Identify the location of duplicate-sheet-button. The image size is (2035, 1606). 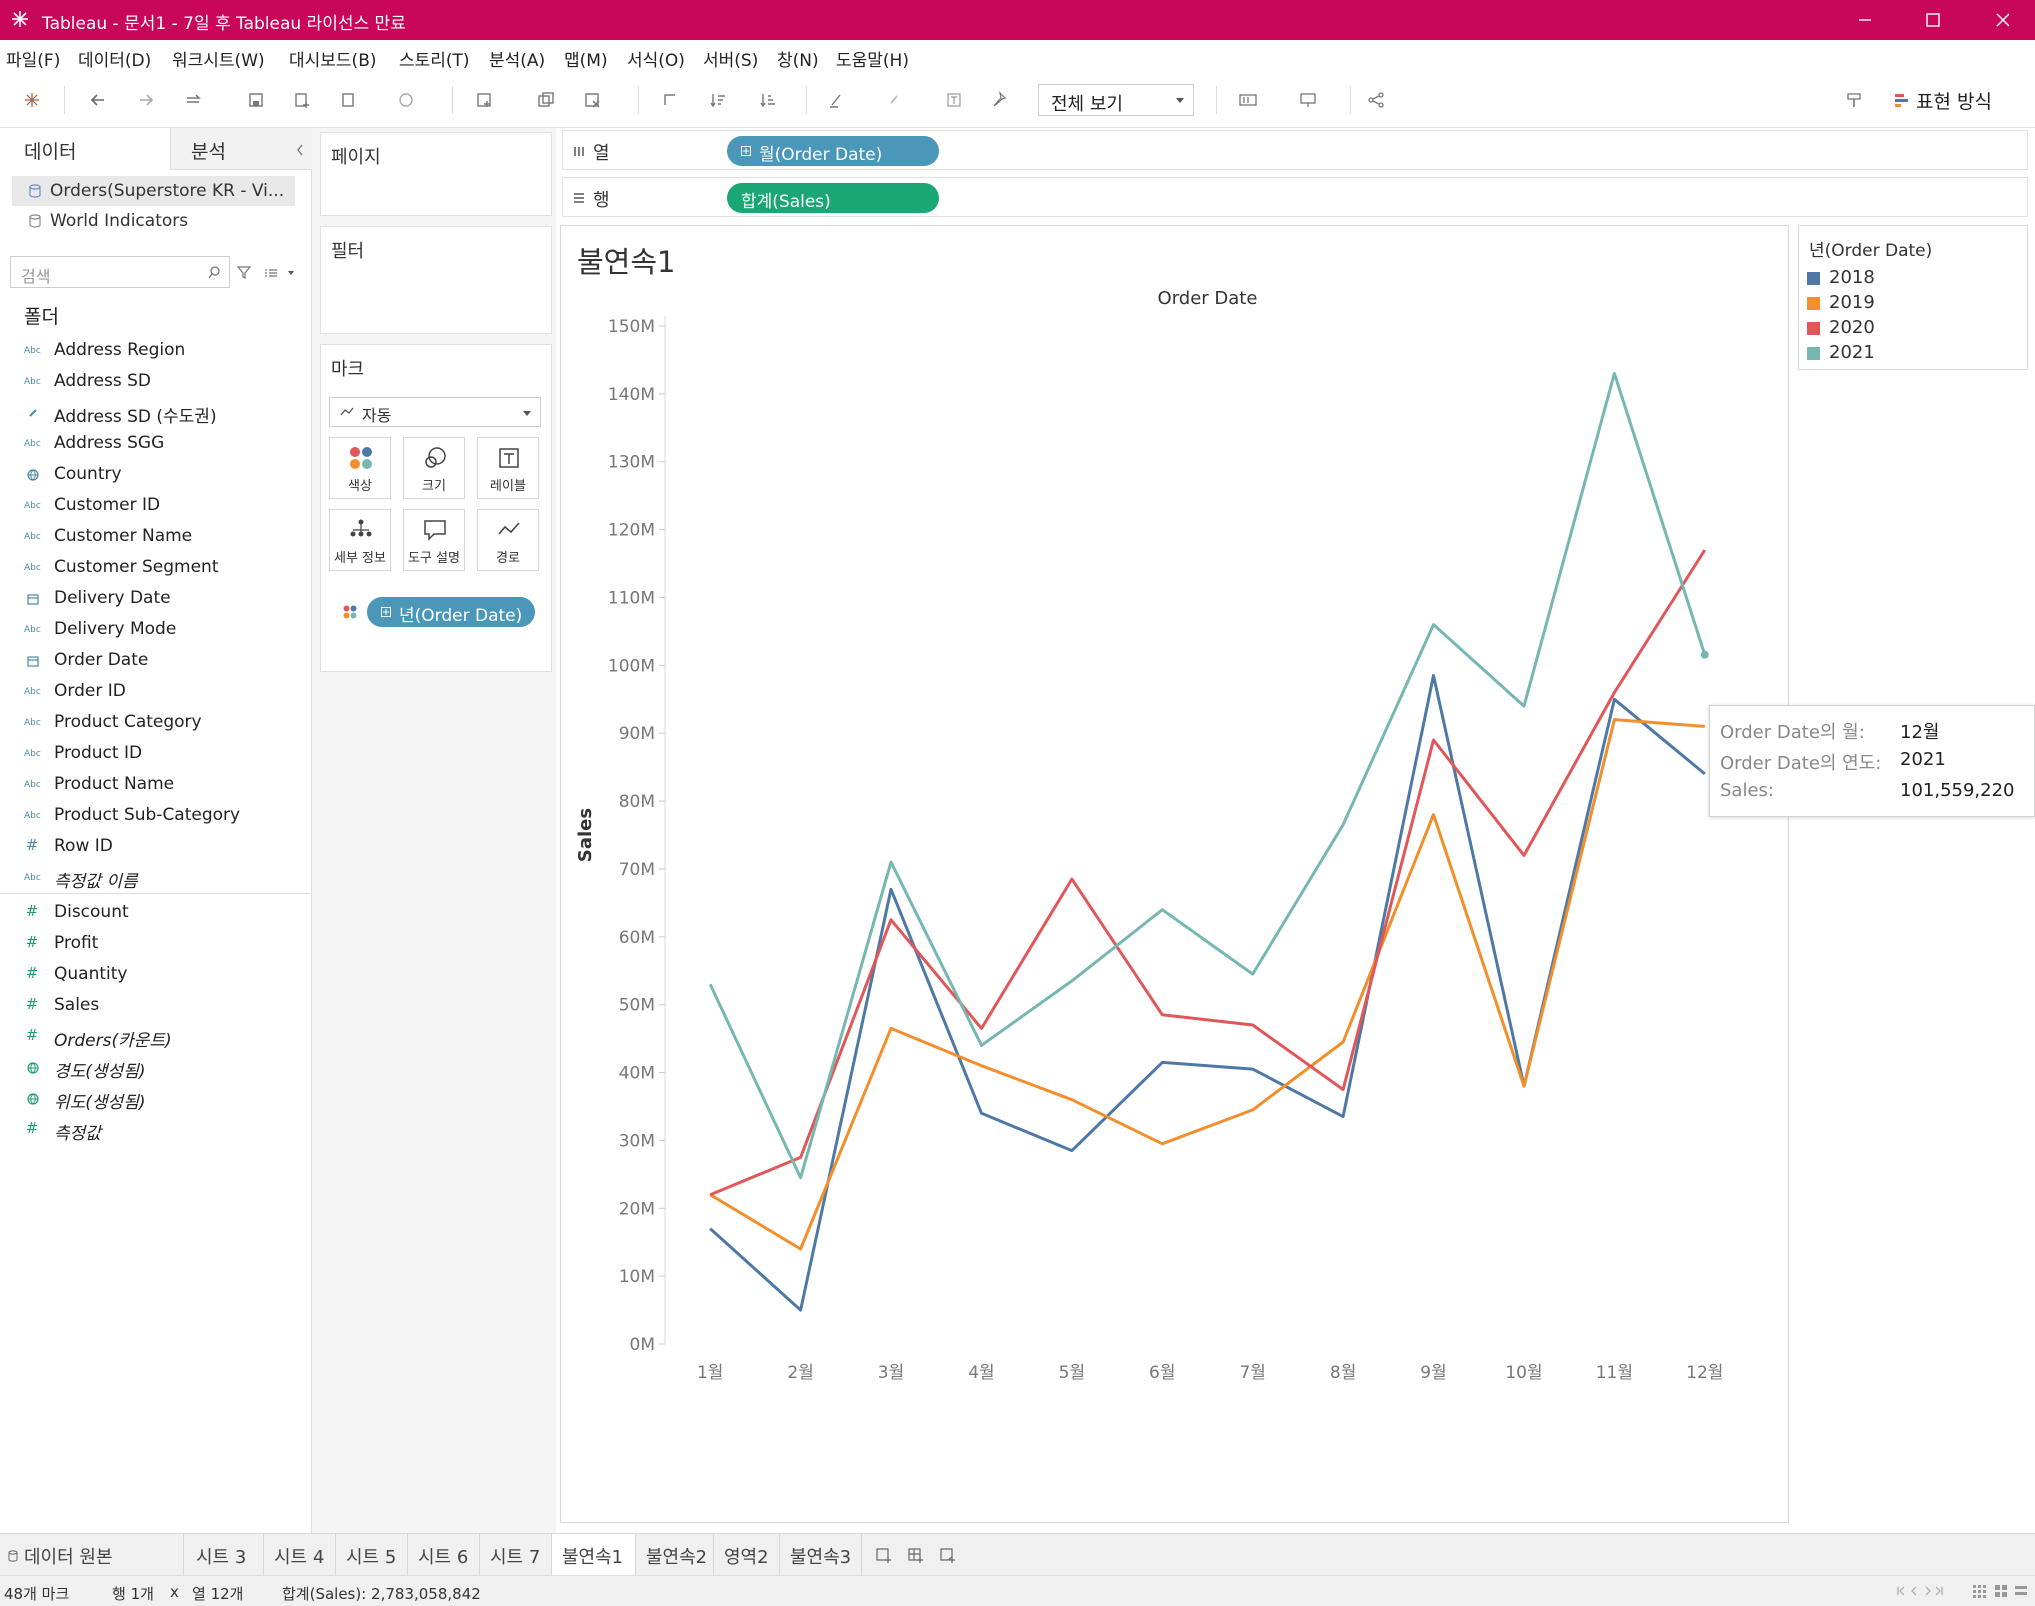
(546, 100).